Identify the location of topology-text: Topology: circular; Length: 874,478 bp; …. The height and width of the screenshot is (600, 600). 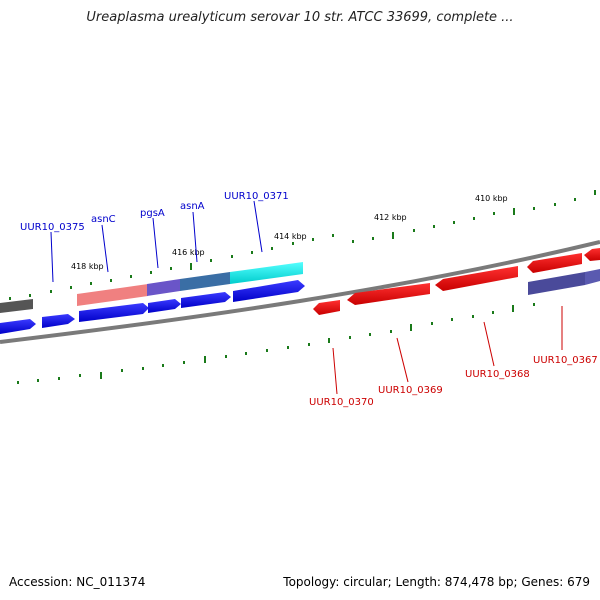
(436, 582).